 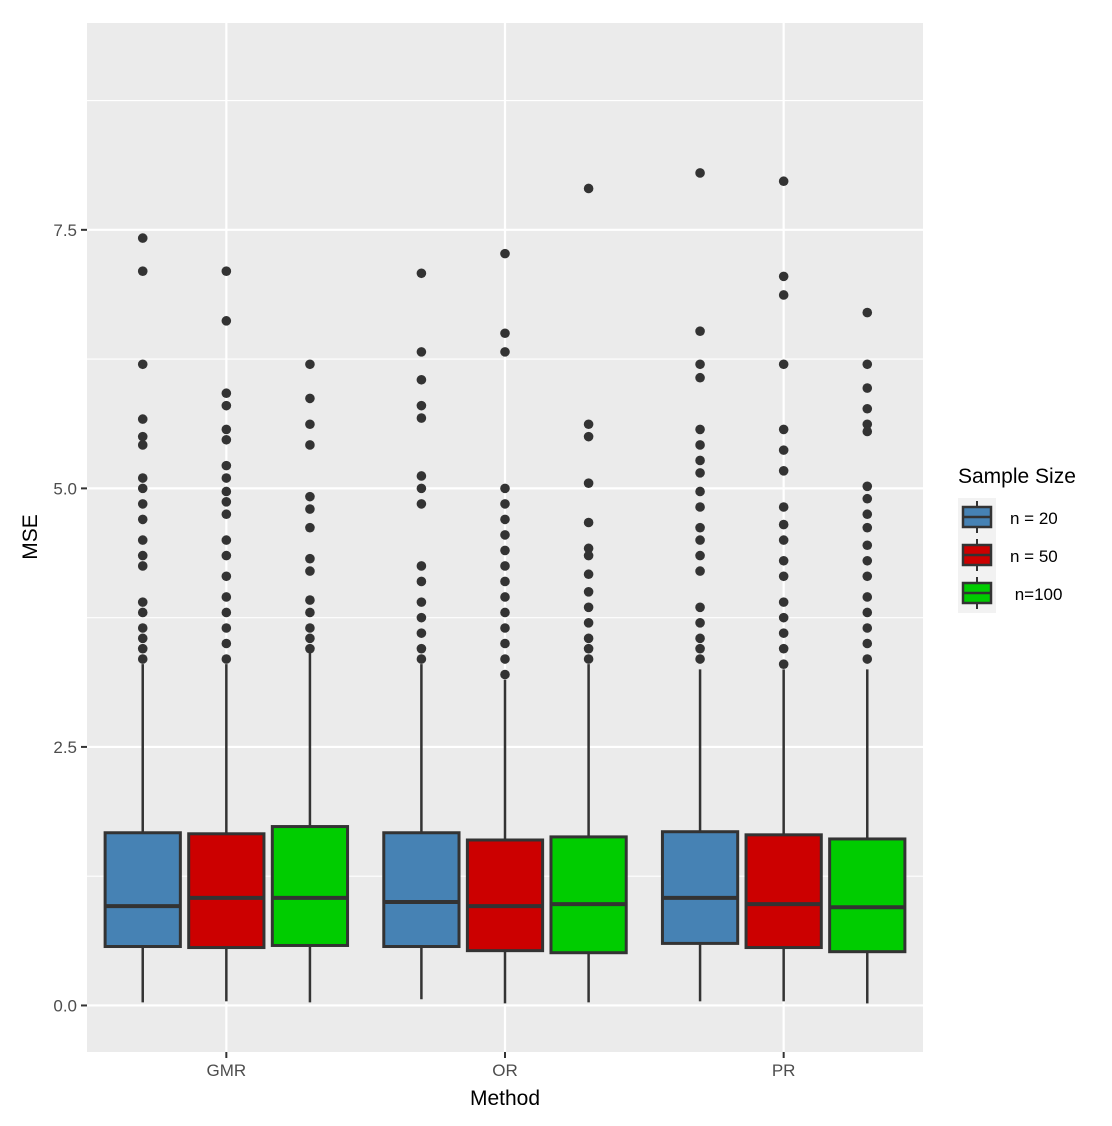 What do you see at coordinates (65, 230) in the screenshot?
I see `y-tick-label: 7.5` at bounding box center [65, 230].